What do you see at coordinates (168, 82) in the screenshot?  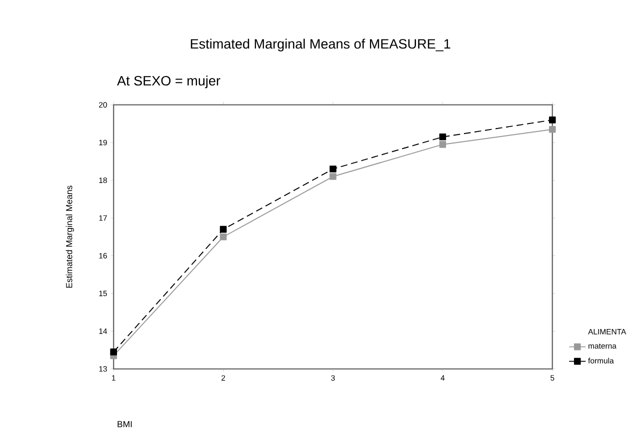 I see `chart-subtitle: At SEXO = mujer` at bounding box center [168, 82].